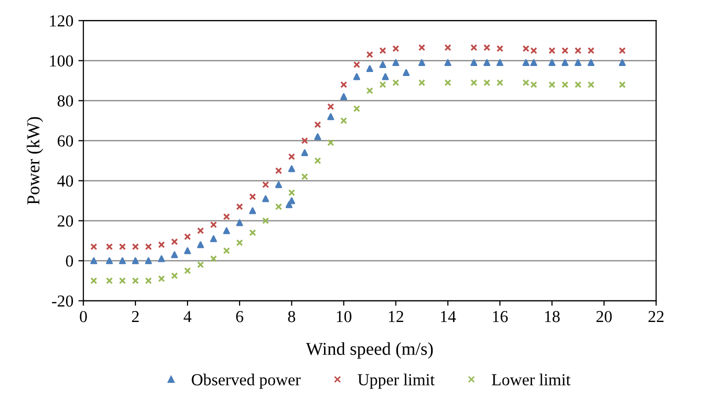 The height and width of the screenshot is (412, 725). I want to click on y-tick-label: 60, so click(66, 141).